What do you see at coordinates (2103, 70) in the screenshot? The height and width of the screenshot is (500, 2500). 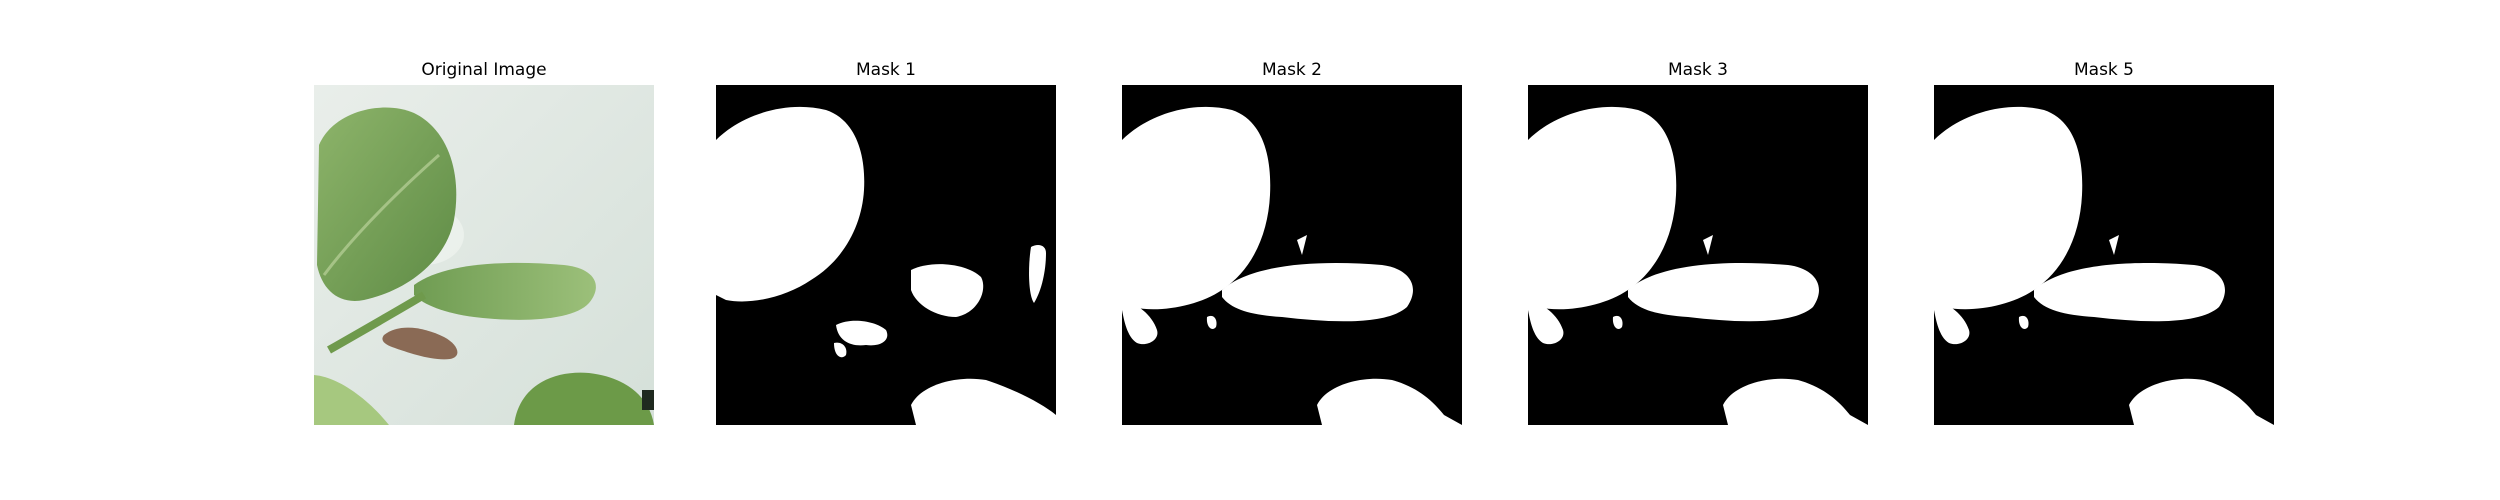 I see `panel-title: Mask 5` at bounding box center [2103, 70].